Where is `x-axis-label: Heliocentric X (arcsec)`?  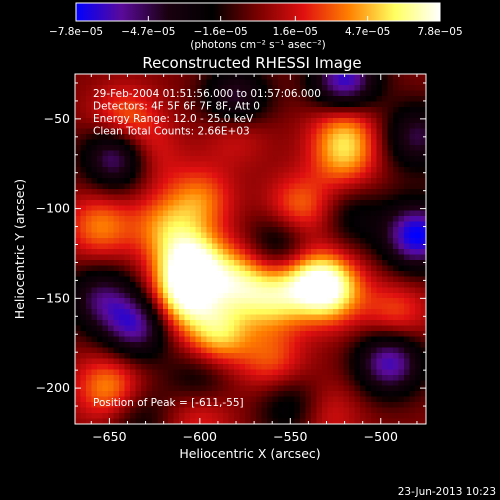
x-axis-label: Heliocentric X (arcsec) is located at coordinates (249, 453).